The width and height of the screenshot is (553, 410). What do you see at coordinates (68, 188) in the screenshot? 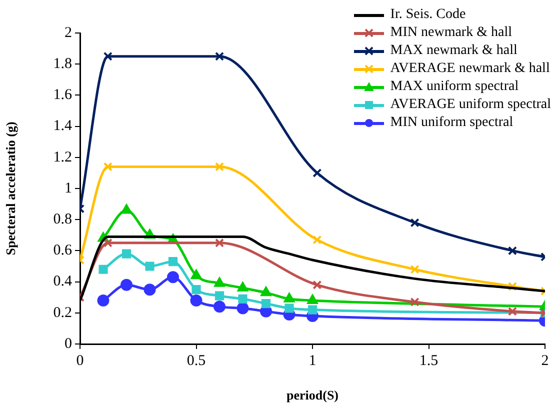
I see `y-tick-label: 1` at bounding box center [68, 188].